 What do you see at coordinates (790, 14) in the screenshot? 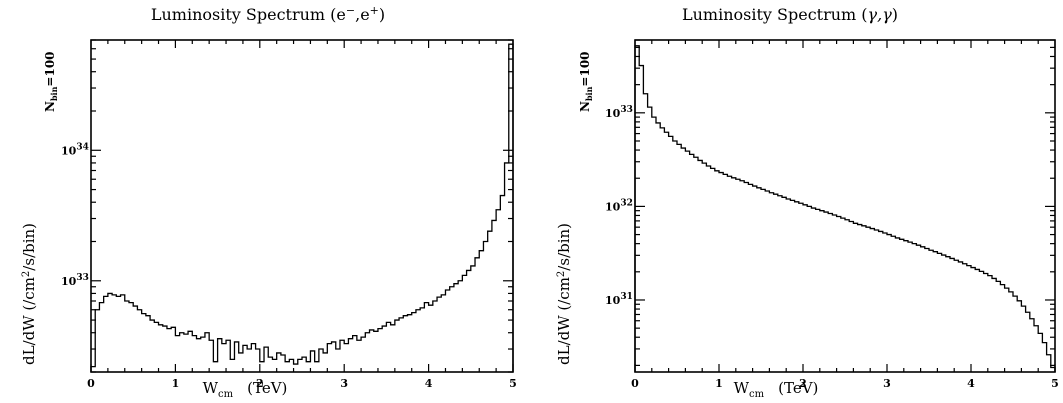
I see `chart-title: Luminosity Spectrum (γ,γ)` at bounding box center [790, 14].